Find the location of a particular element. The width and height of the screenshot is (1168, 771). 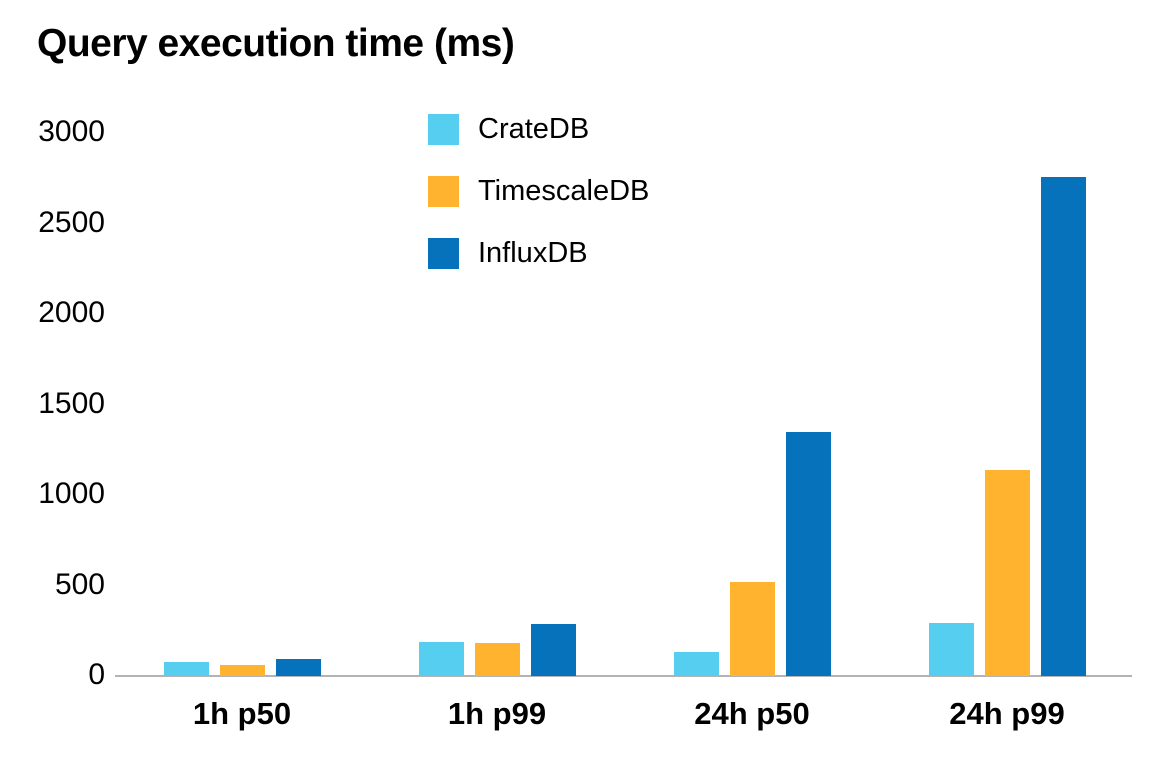

bar-cratedb-1h-p50 is located at coordinates (186, 669).